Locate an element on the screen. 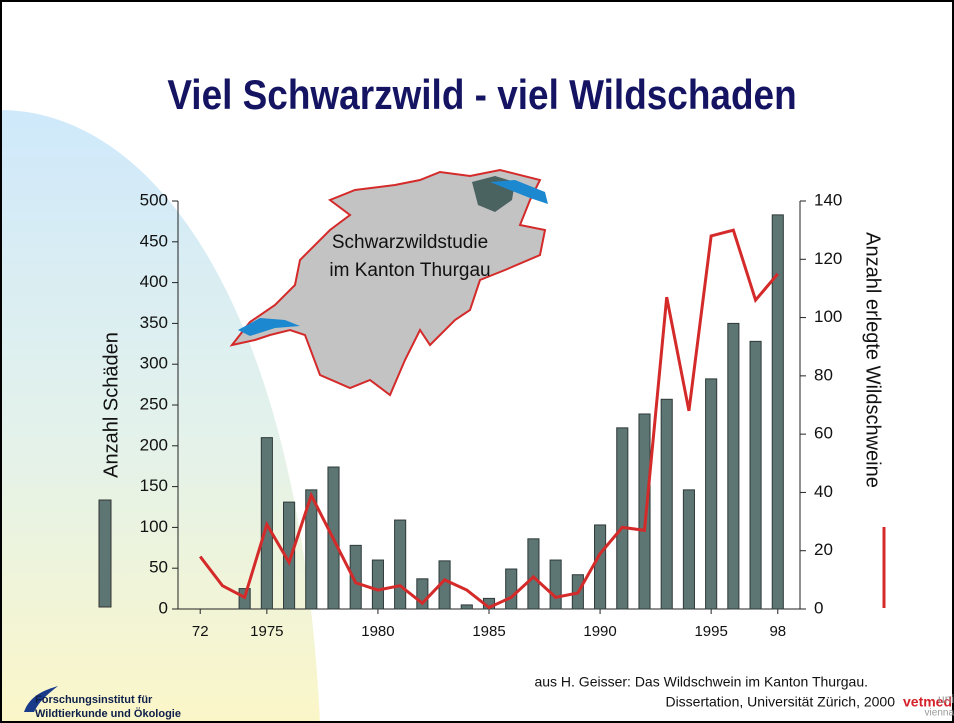 The image size is (954, 723). y-tick-label: 250 is located at coordinates (154, 403).